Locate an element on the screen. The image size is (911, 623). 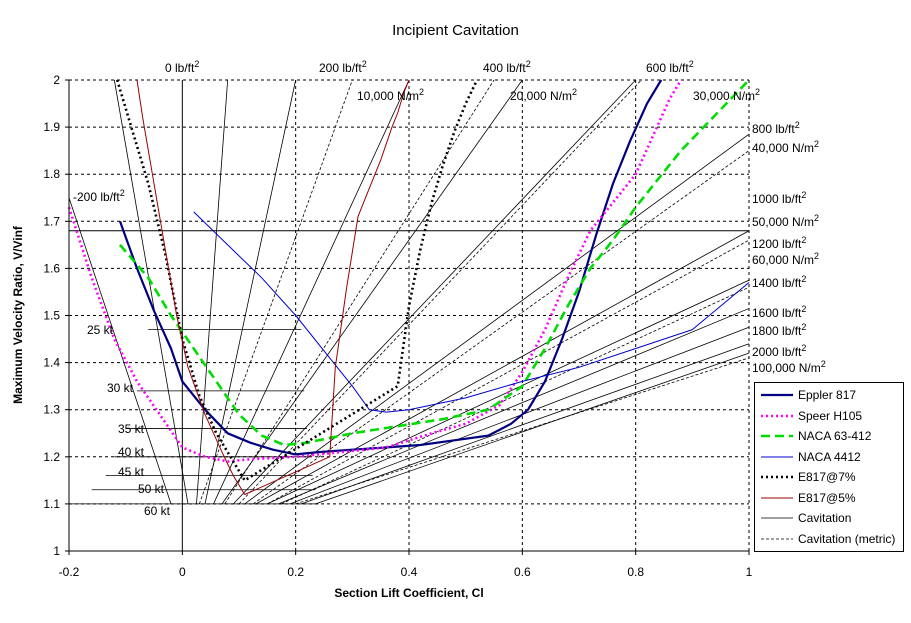
annotation-label: 100,000 N/m2 is located at coordinates (789, 367).